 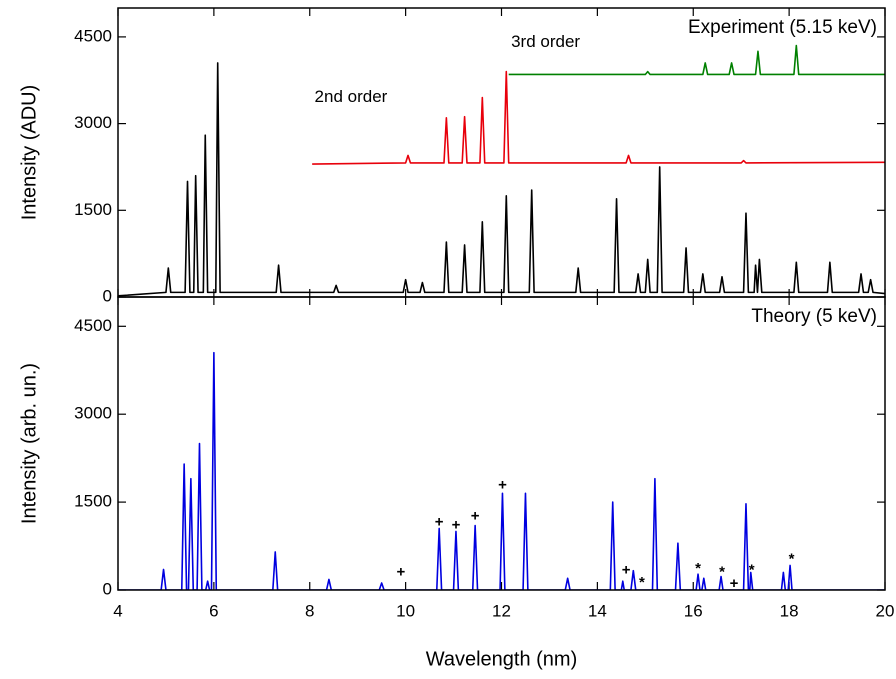 I want to click on x-tick-label: 4, so click(x=117, y=610).